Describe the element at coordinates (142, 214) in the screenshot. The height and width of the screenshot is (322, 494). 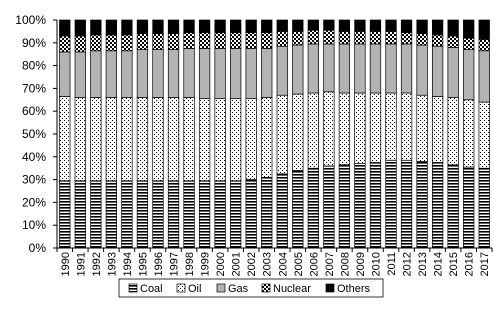
I see `bar-coal-1995` at that location.